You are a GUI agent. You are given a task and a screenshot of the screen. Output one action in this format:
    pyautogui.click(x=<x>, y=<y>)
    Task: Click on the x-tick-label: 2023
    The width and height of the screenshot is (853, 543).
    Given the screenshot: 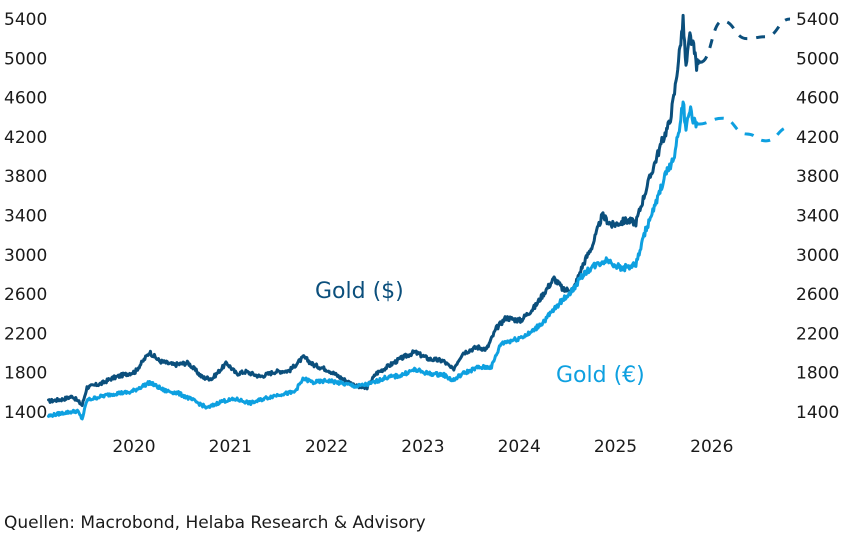 What is the action you would take?
    pyautogui.click(x=422, y=447)
    